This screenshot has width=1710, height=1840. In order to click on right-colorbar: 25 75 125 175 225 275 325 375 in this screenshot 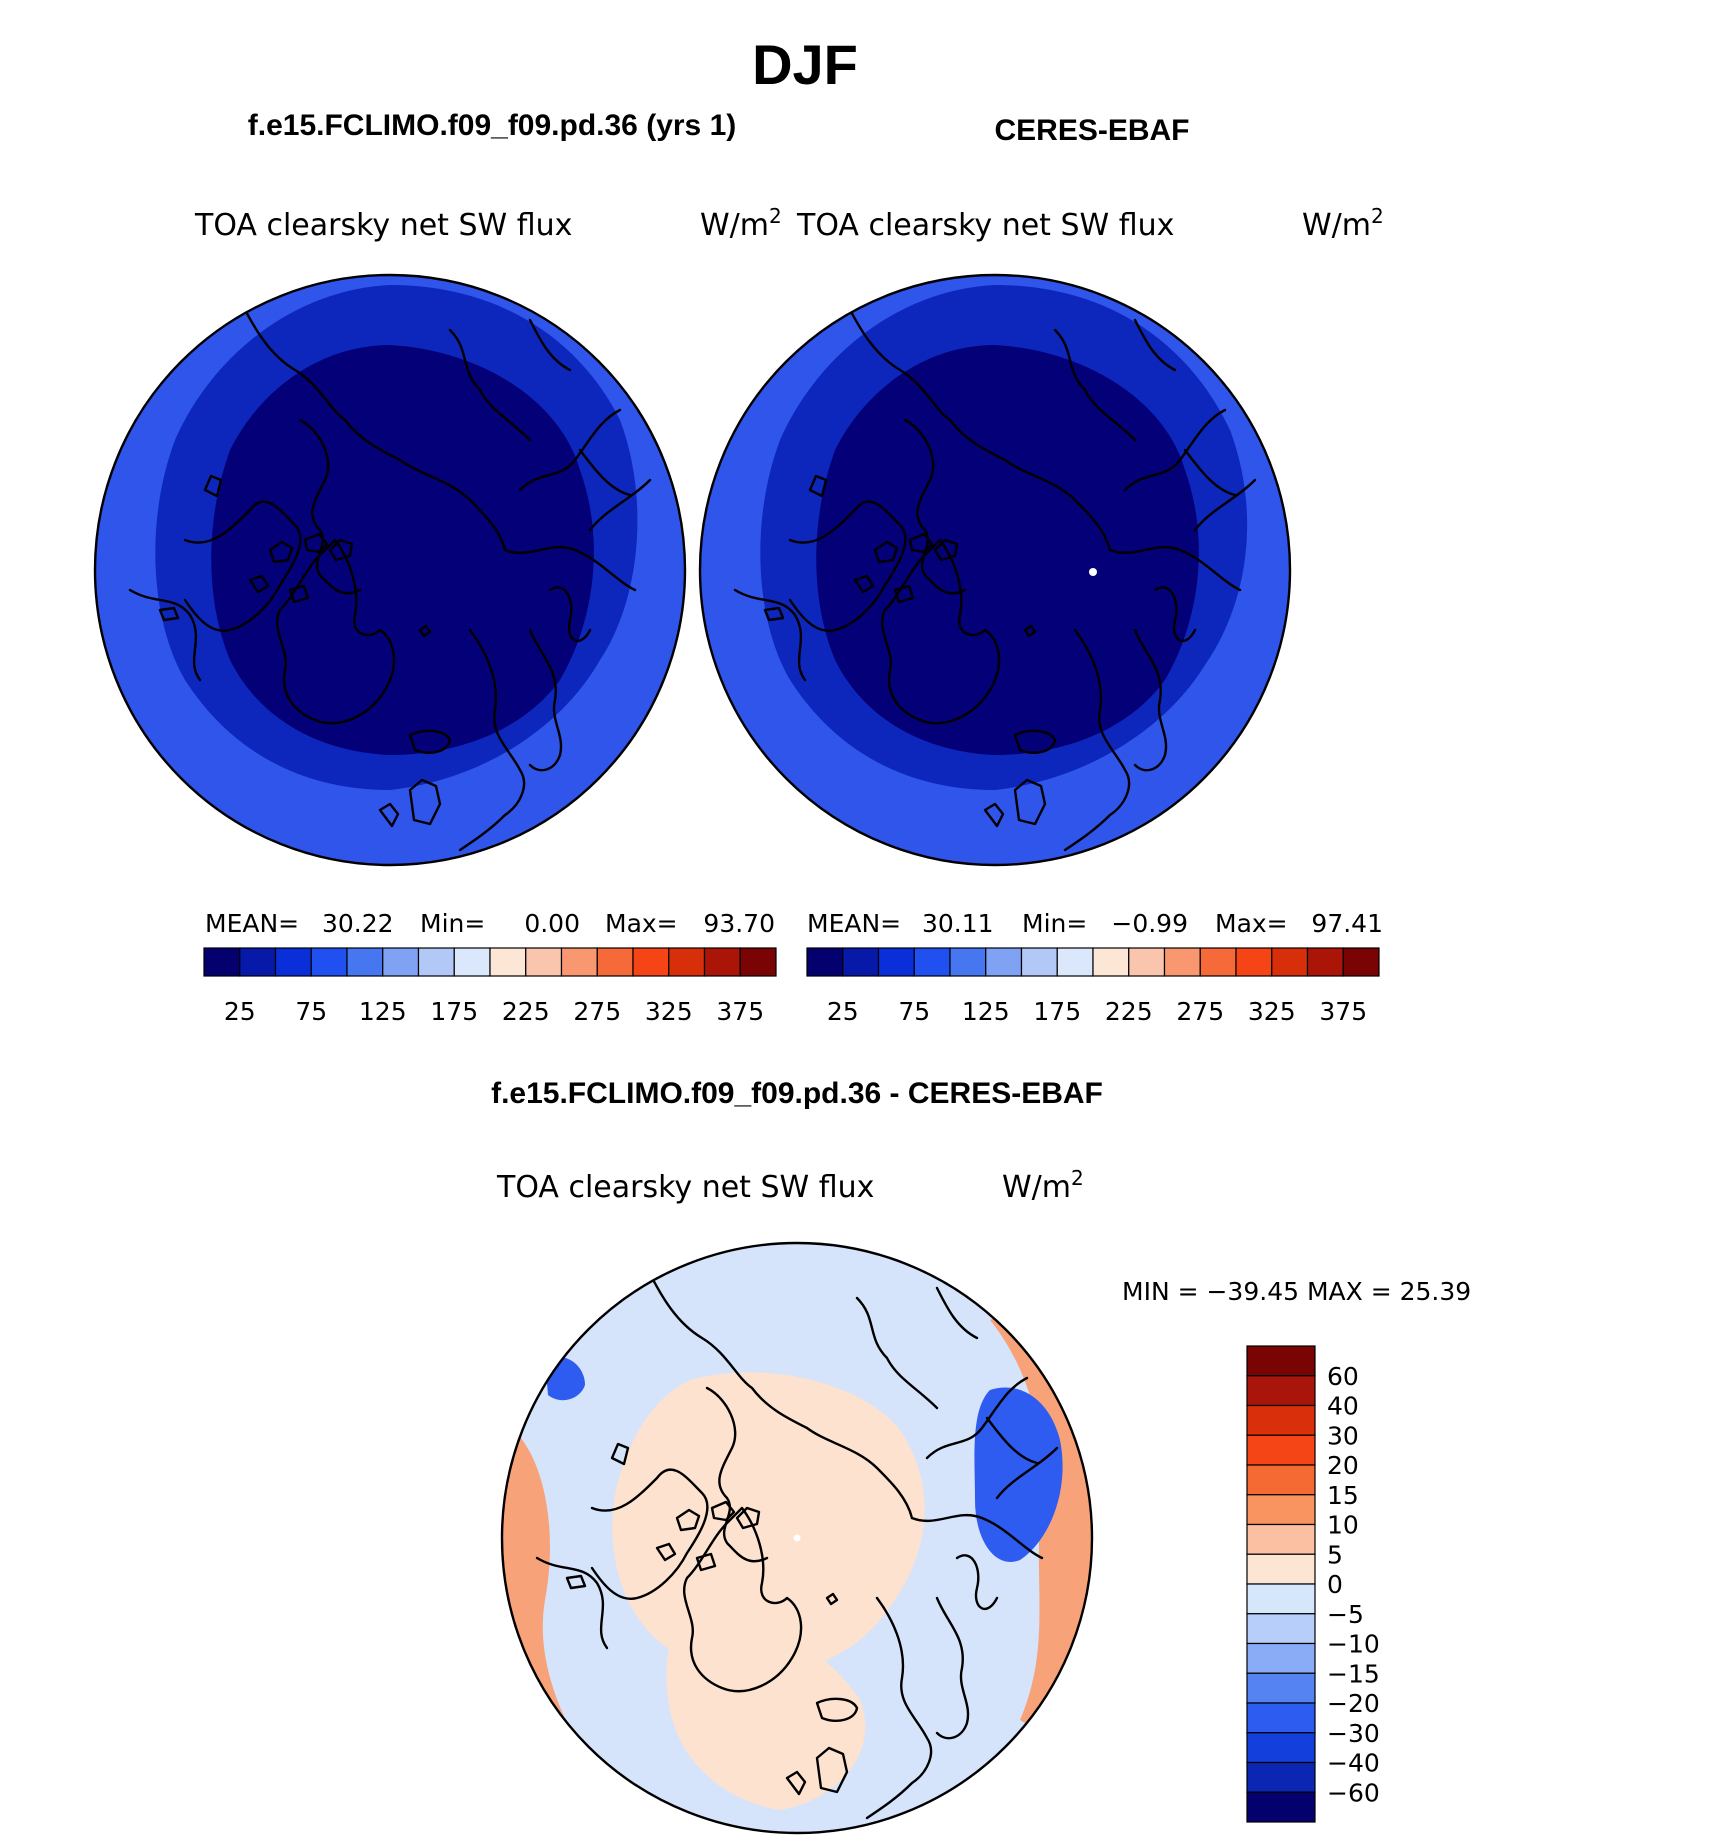, I will do `click(1093, 986)`.